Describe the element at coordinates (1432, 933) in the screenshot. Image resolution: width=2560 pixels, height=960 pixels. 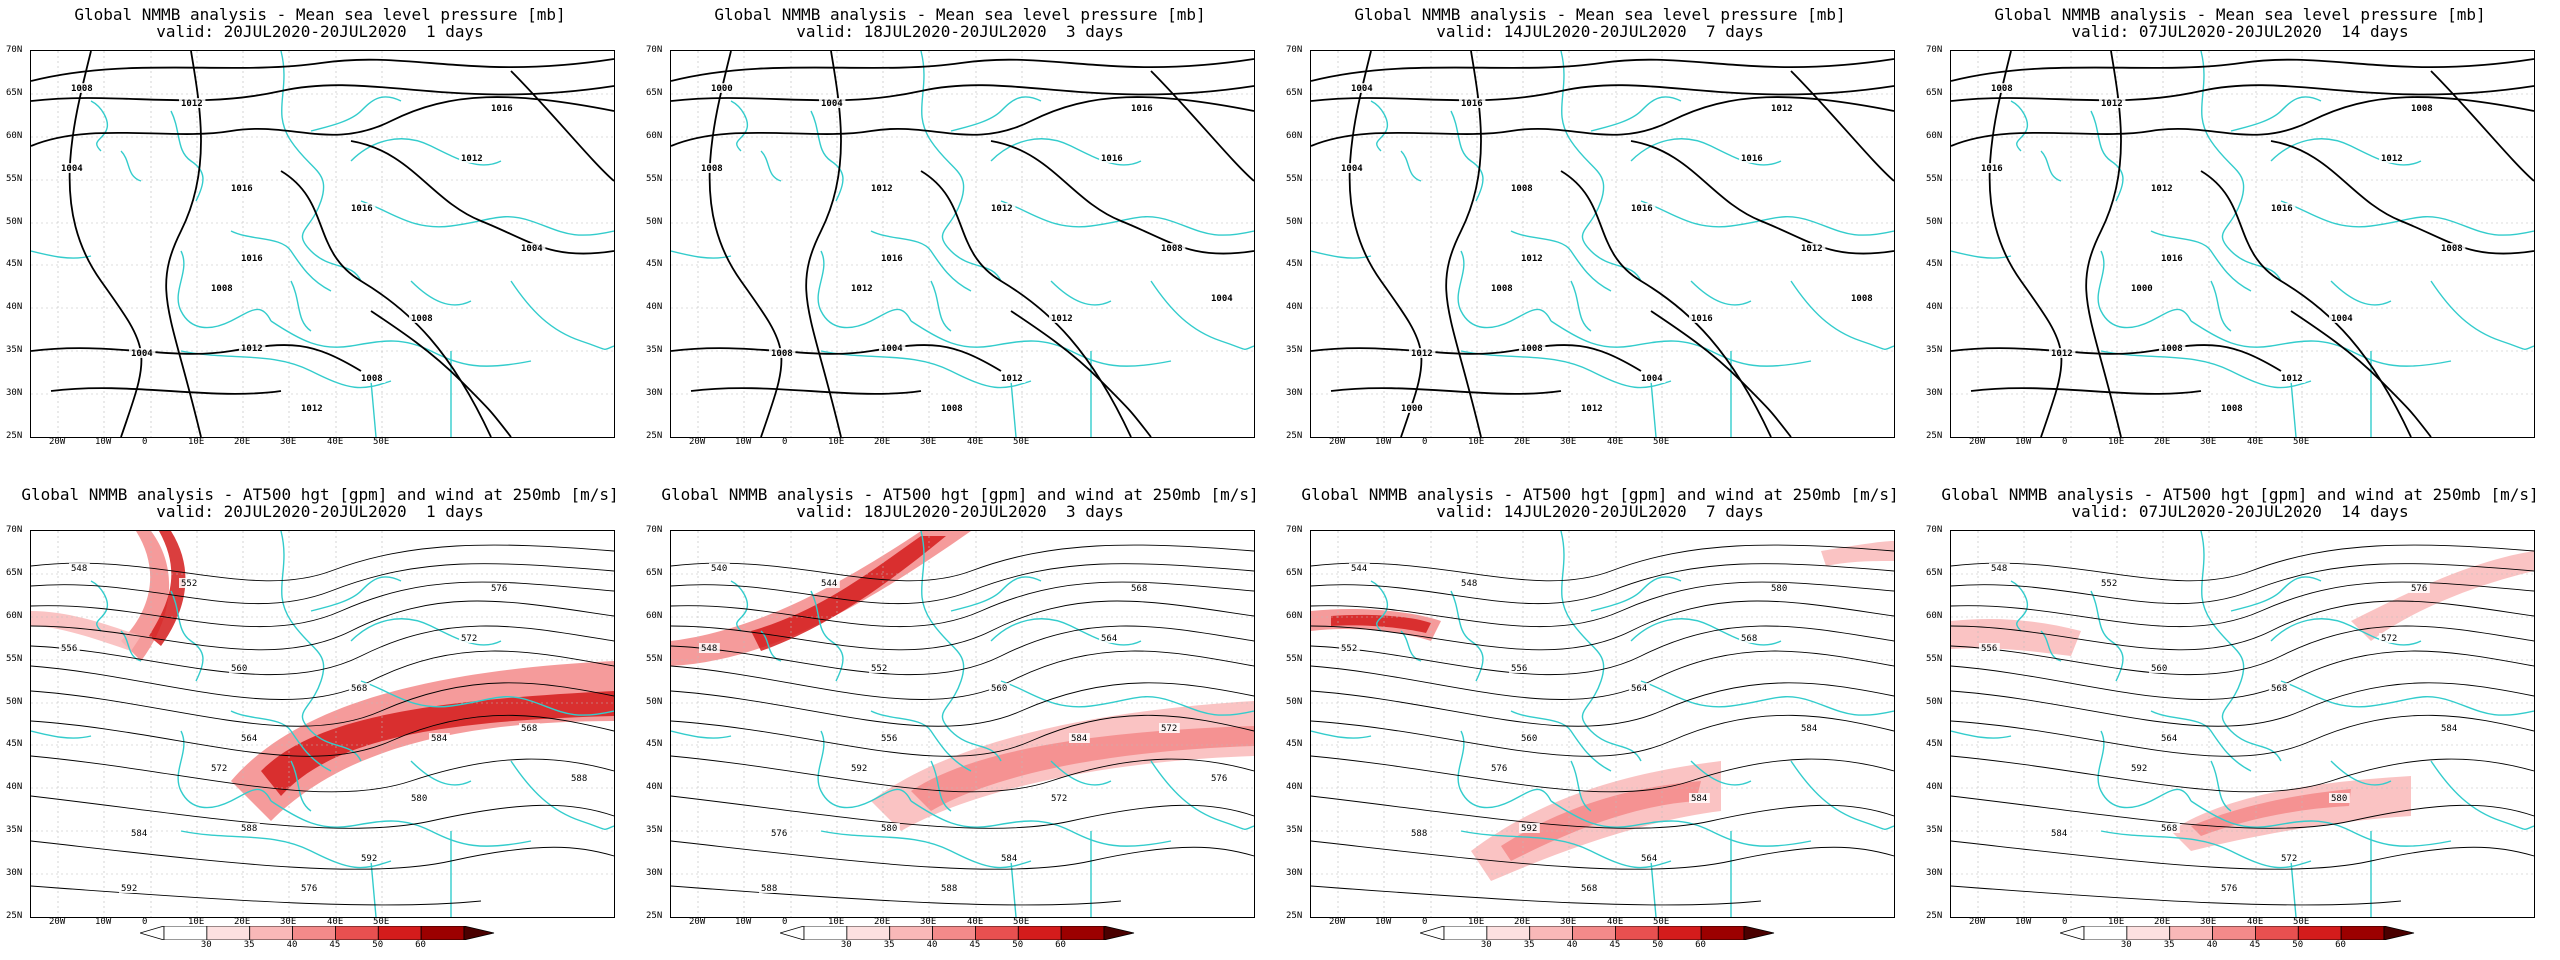
I see `colorbar-extend-low` at that location.